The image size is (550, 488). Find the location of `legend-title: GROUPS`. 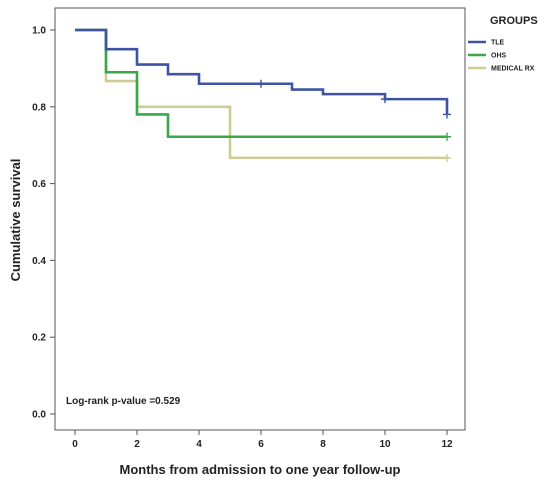

legend-title: GROUPS is located at coordinates (514, 21).